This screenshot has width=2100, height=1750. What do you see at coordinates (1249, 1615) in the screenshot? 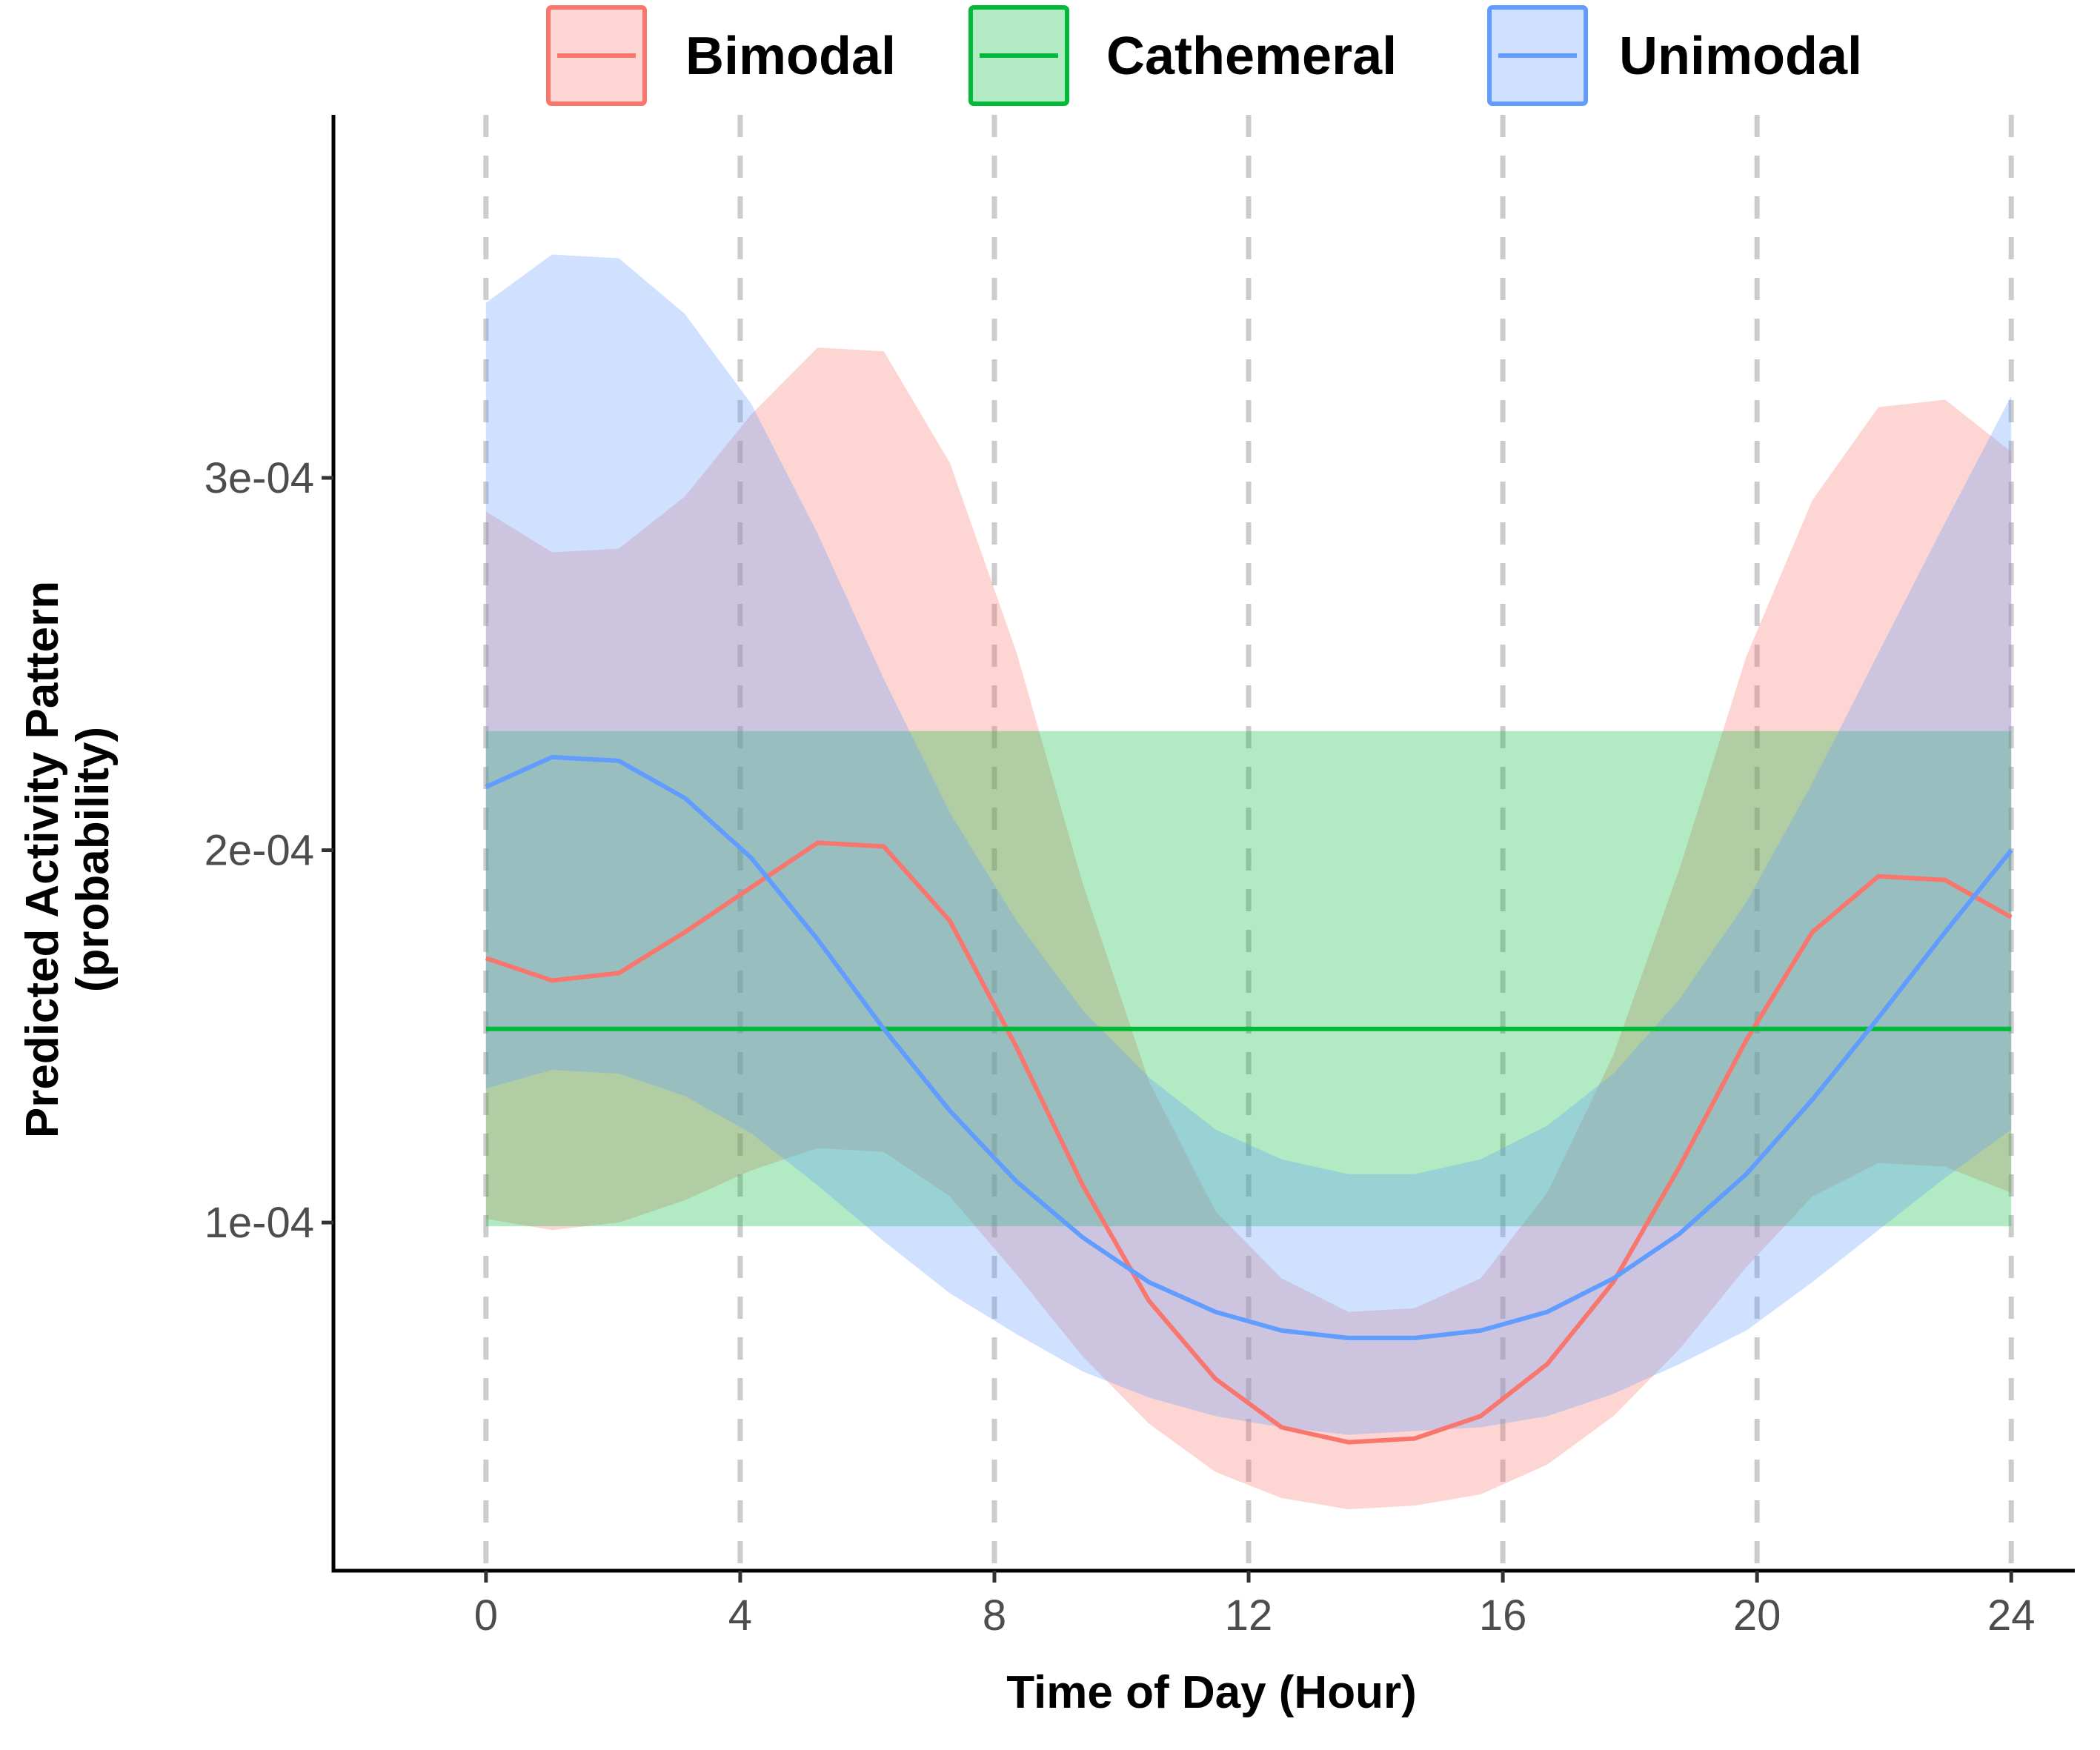
I see `x-tick-label: 12` at bounding box center [1249, 1615].